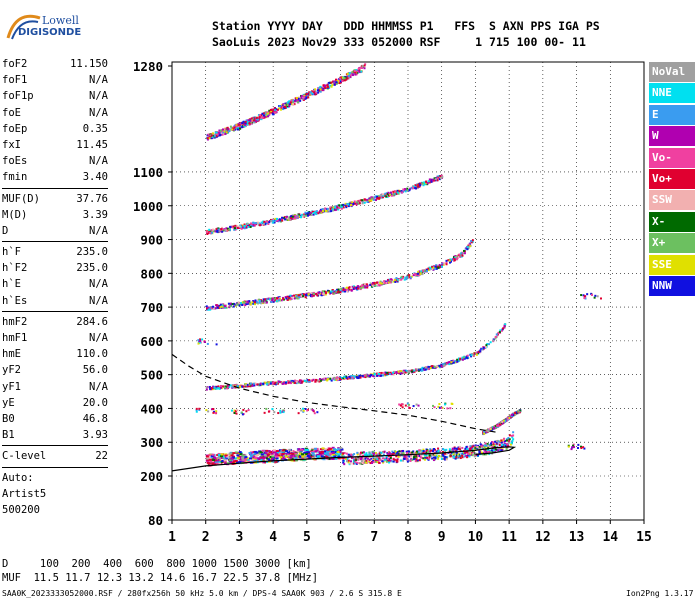 The width and height of the screenshot is (700, 600). I want to click on param-row-yf1: yF1 N/A, so click(55, 387).